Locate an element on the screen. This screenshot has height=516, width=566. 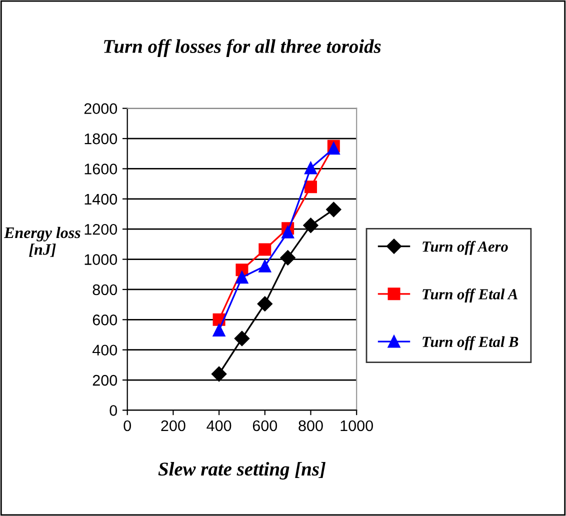
legend-label: Turn off Aero is located at coordinates (465, 247).